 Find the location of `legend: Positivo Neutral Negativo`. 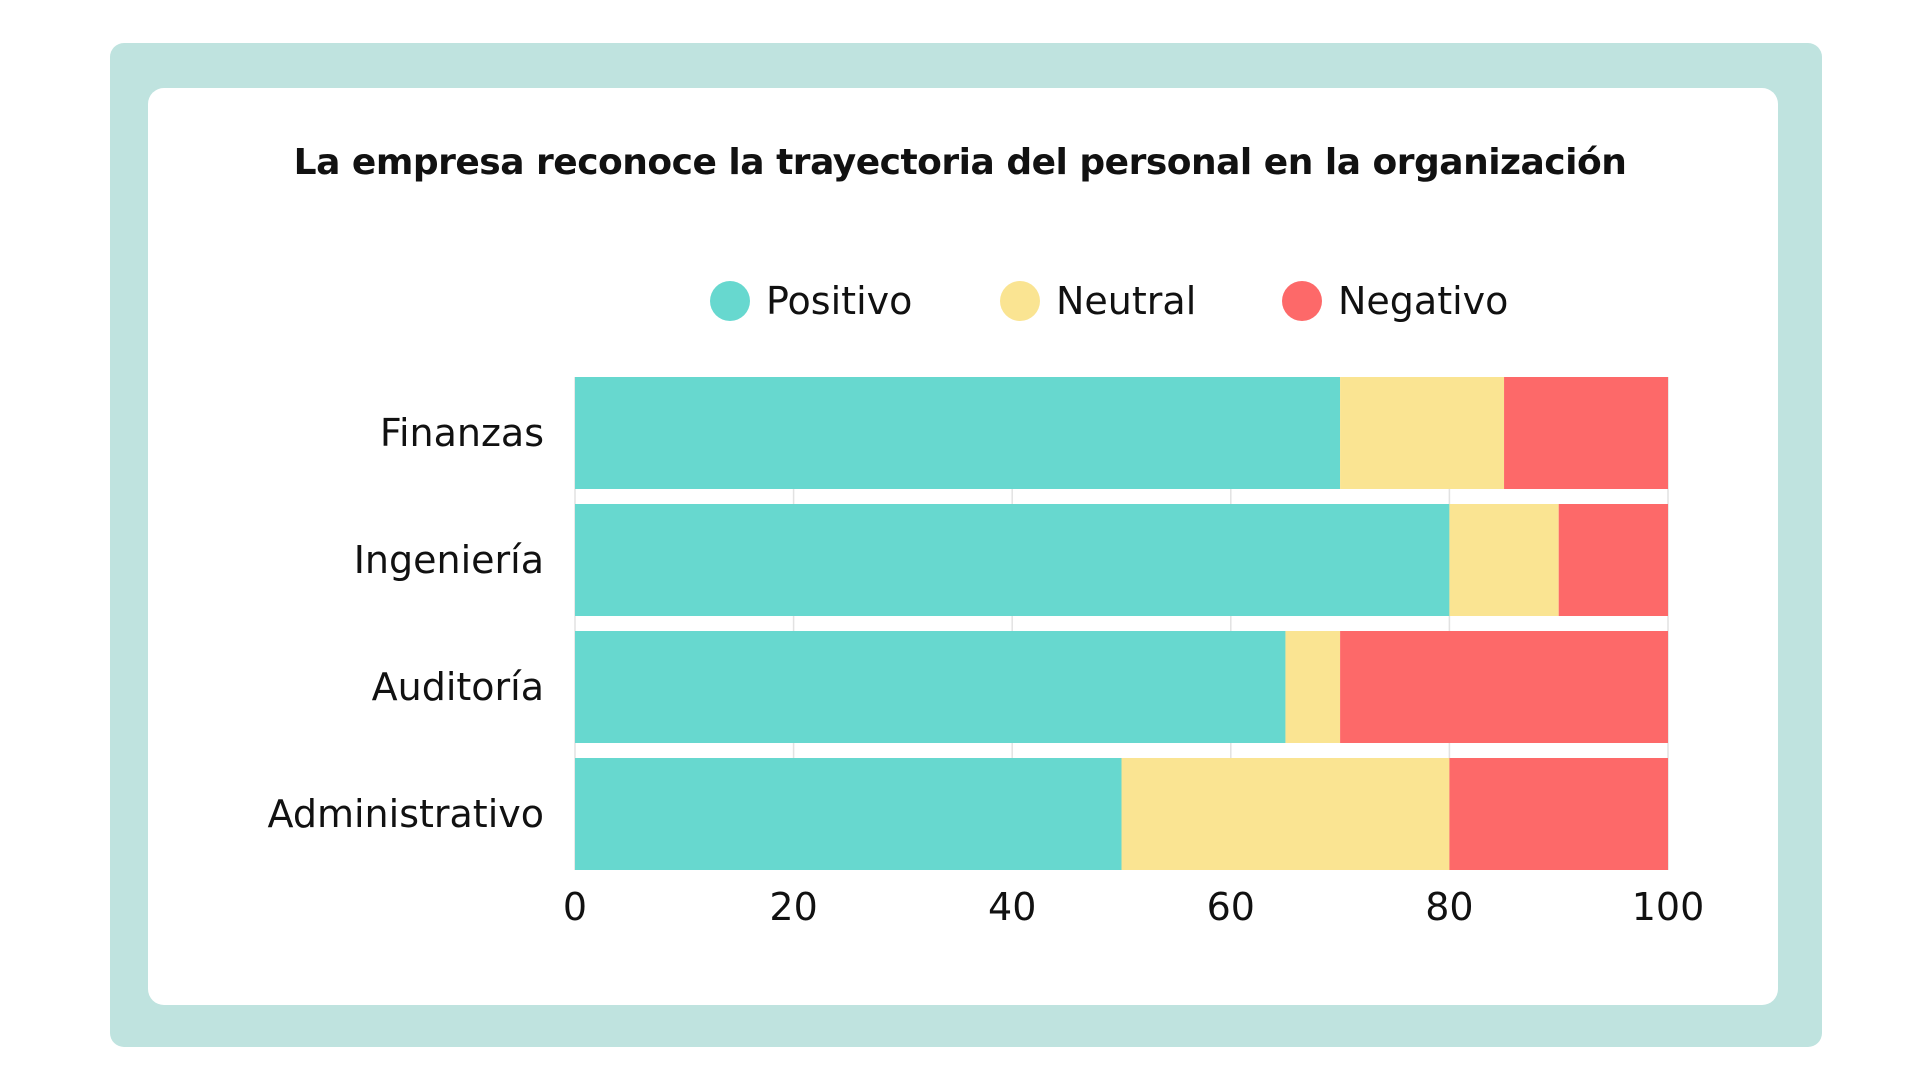

legend: Positivo Neutral Negativo is located at coordinates (1109, 301).